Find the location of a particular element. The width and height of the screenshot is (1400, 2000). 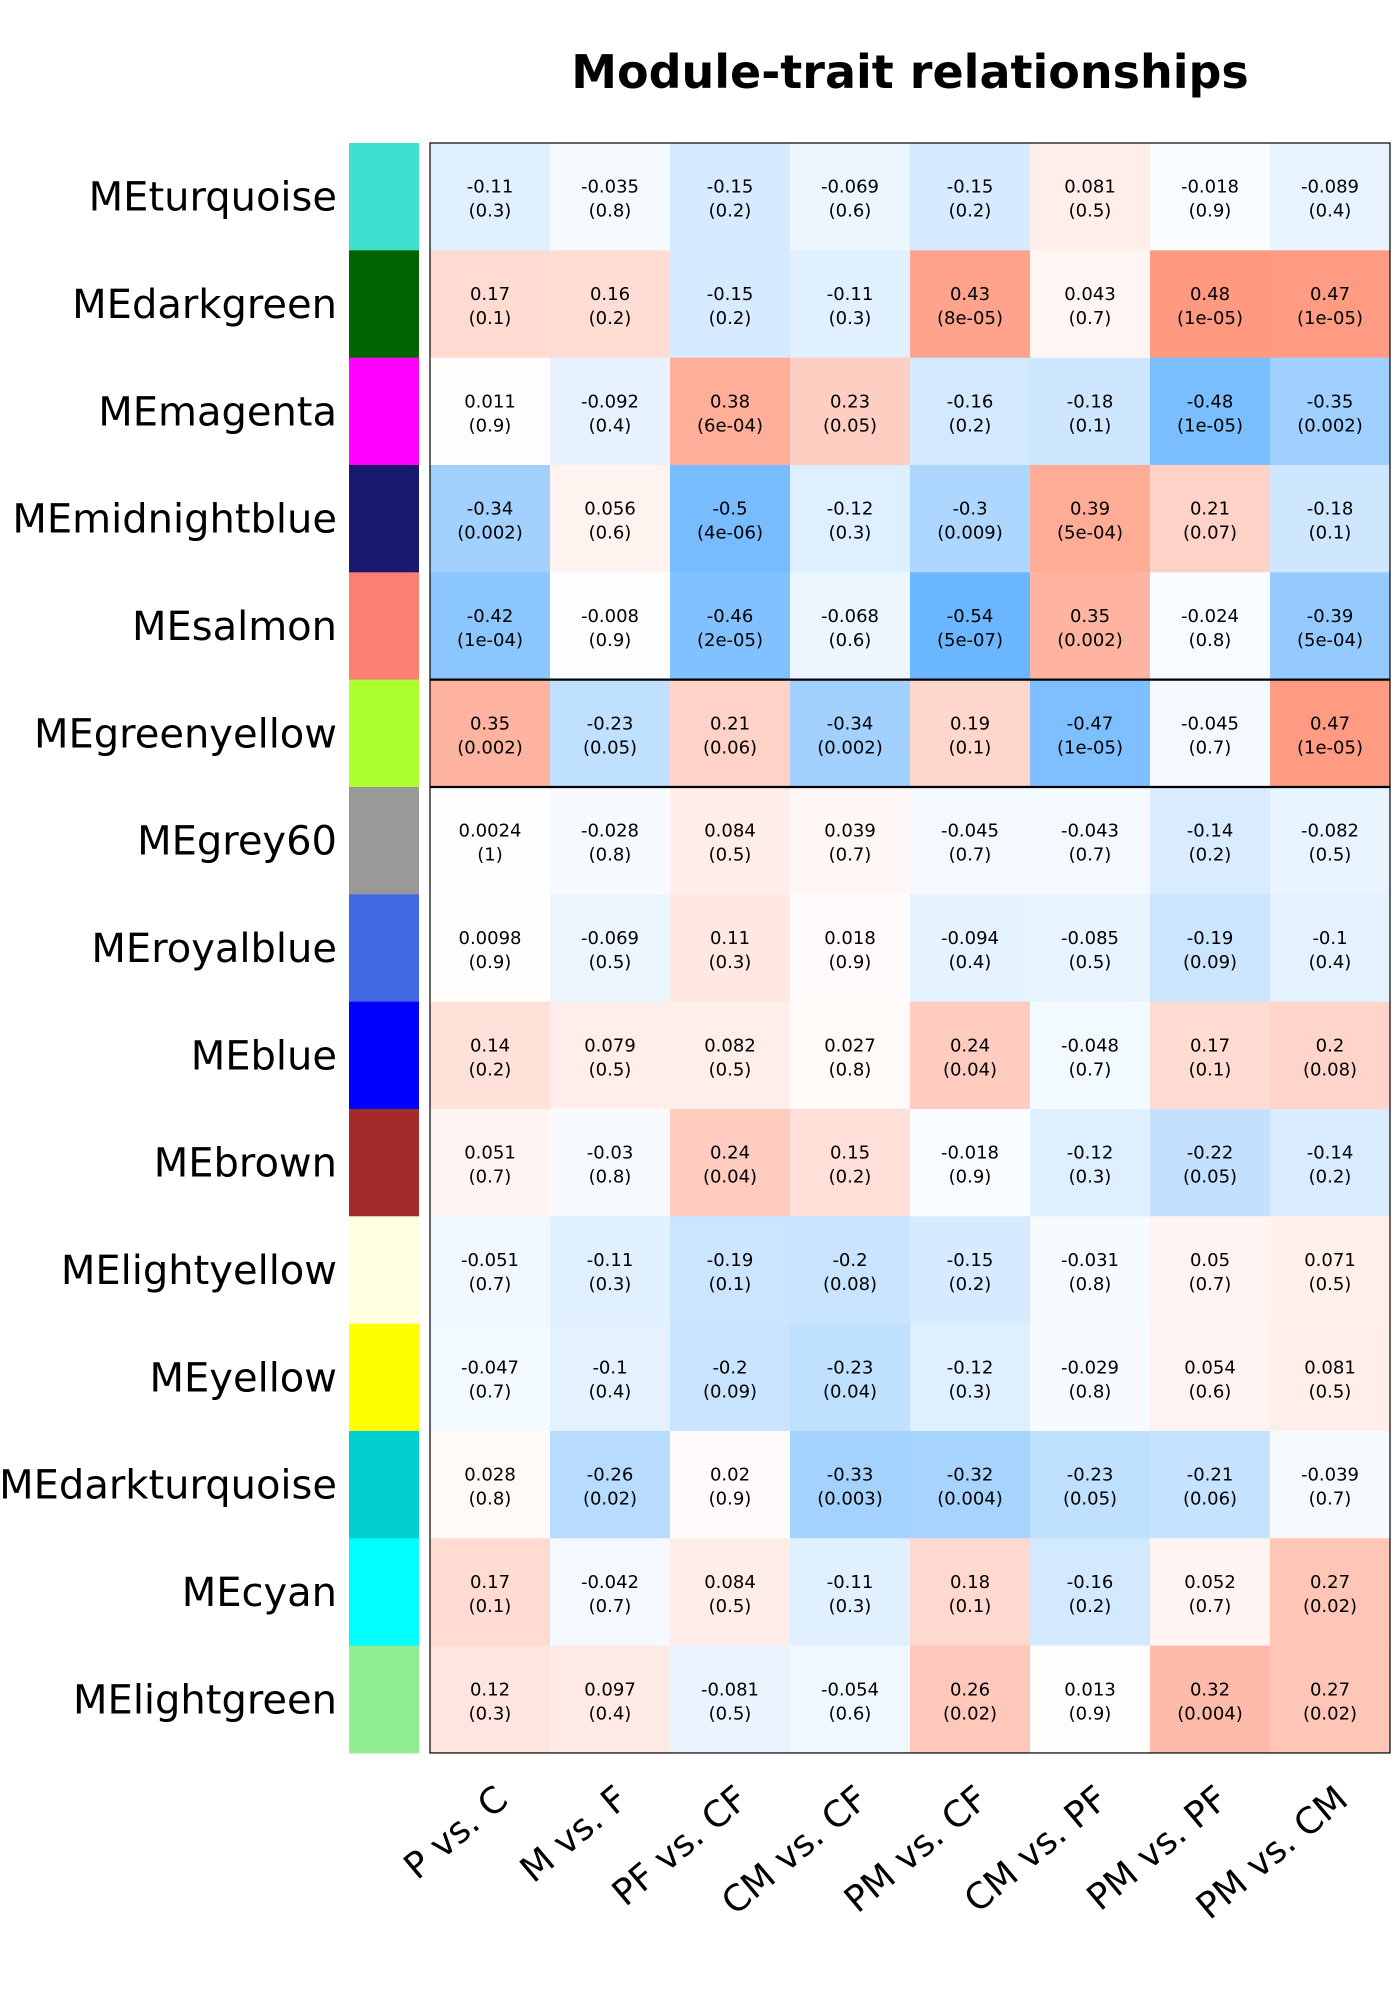

row-label-MElightyellow: MElightyellow is located at coordinates (199, 1271).